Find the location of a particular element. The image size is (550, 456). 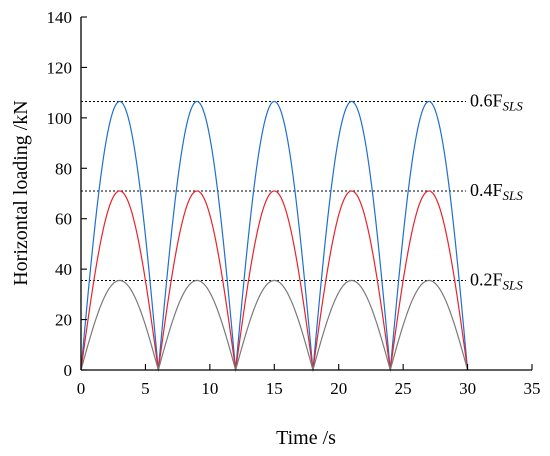

y-tick-label: 20 is located at coordinates (63, 320).